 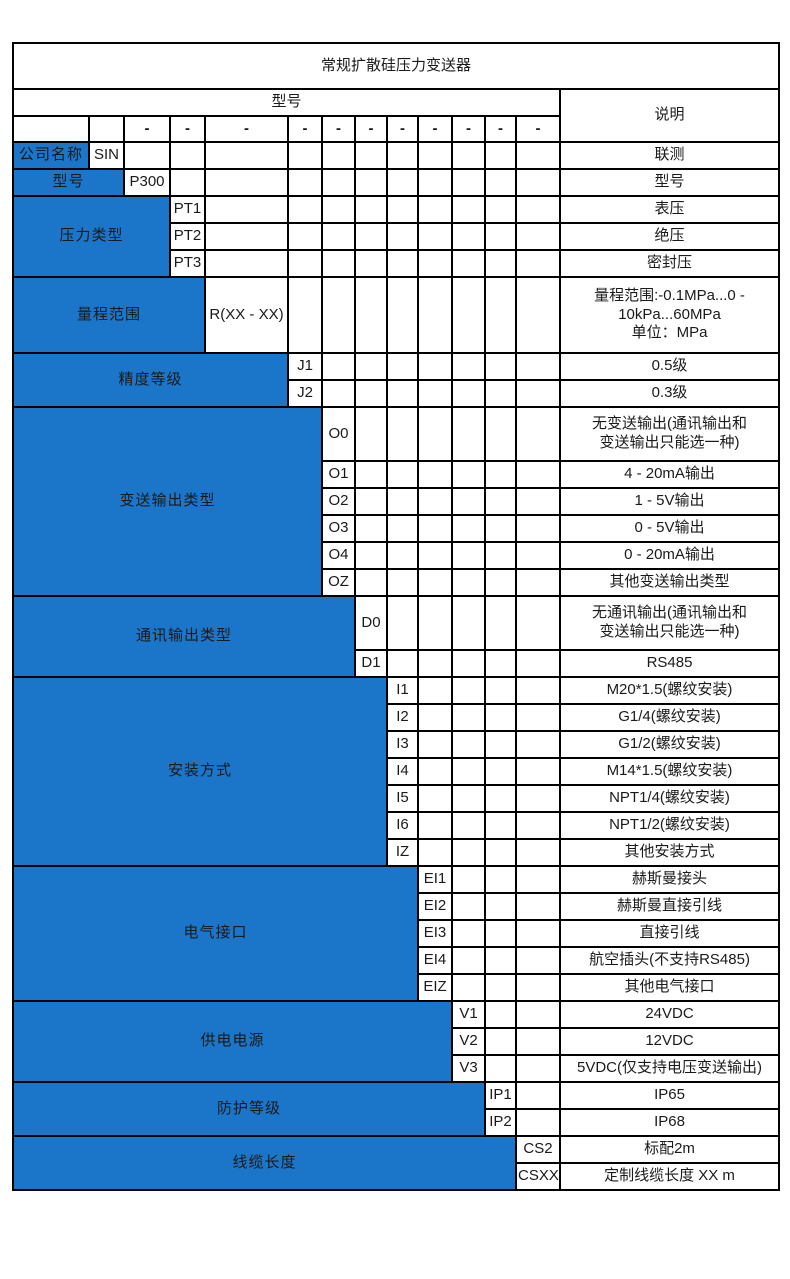 What do you see at coordinates (402, 852) in the screenshot?
I see `code-cell: IZ` at bounding box center [402, 852].